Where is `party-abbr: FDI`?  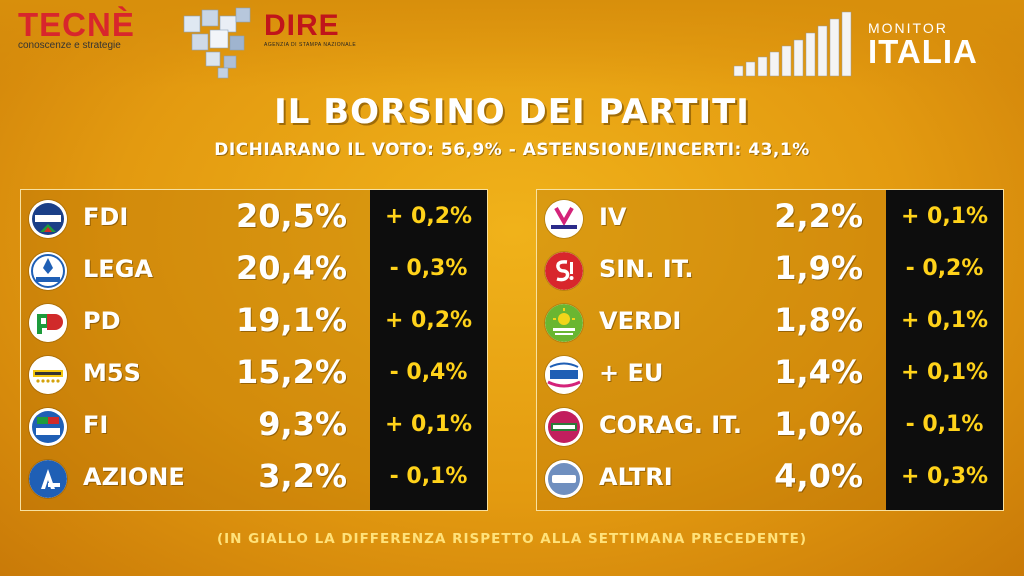
party-abbr: FDI is located at coordinates (106, 217).